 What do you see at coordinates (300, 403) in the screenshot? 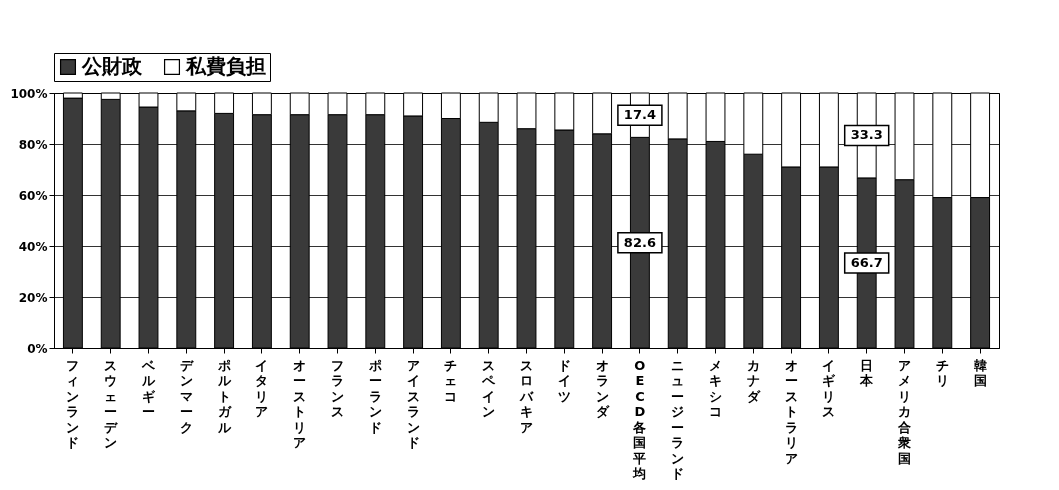
I see `x-tick-label: オーストリア` at bounding box center [300, 403].